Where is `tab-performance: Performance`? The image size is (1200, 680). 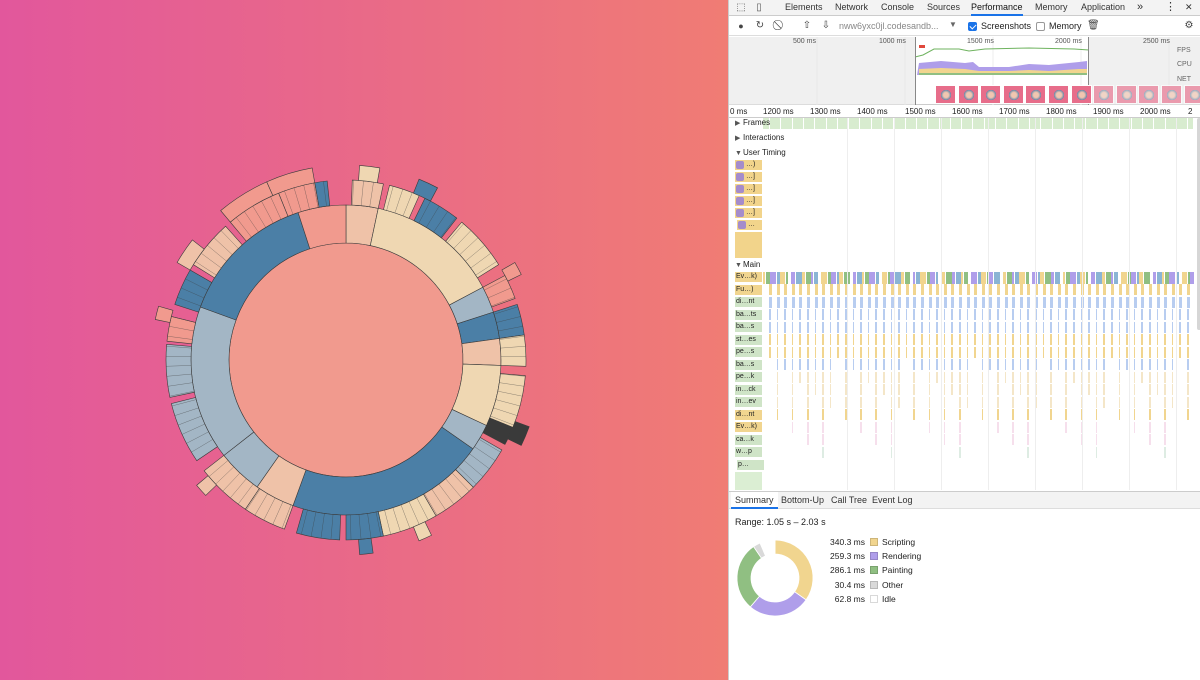
tab-performance: Performance is located at coordinates (997, 8).